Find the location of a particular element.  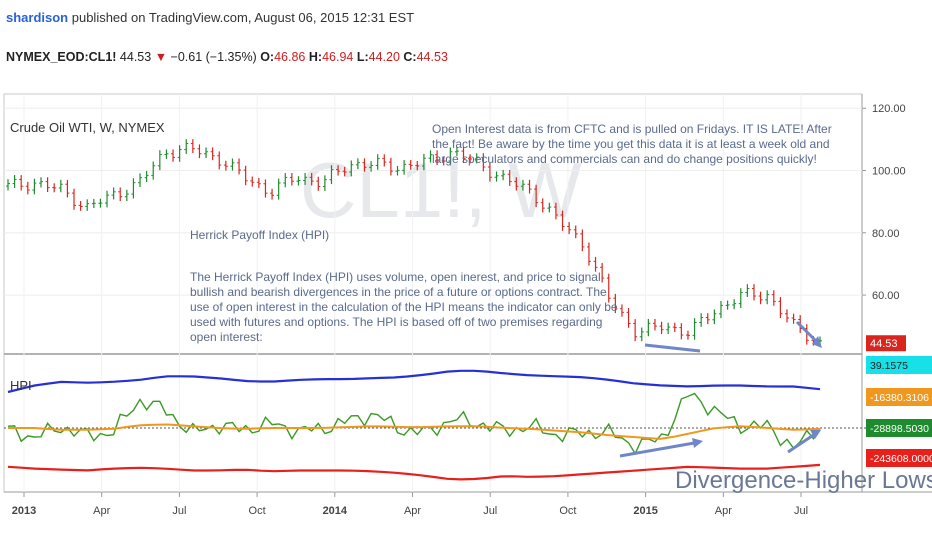

hpi-value-label: -243608.0000 is located at coordinates (901, 459).